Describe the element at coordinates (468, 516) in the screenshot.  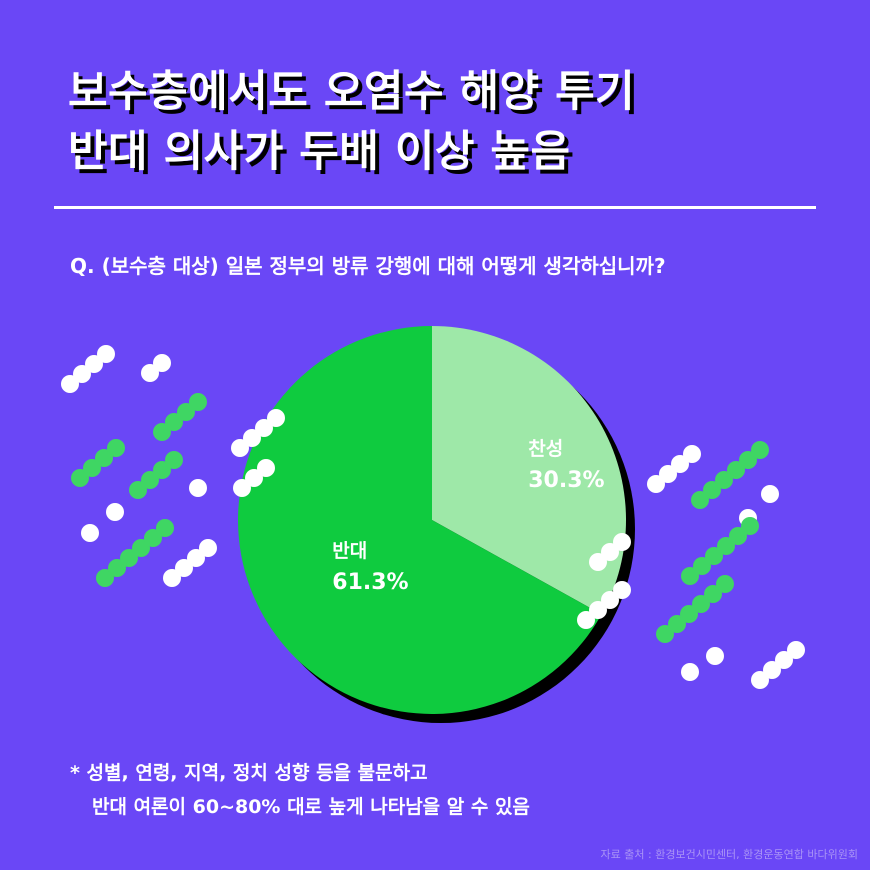
I see `pie-labels: 찬성 30.3% 반대 61.3%` at that location.